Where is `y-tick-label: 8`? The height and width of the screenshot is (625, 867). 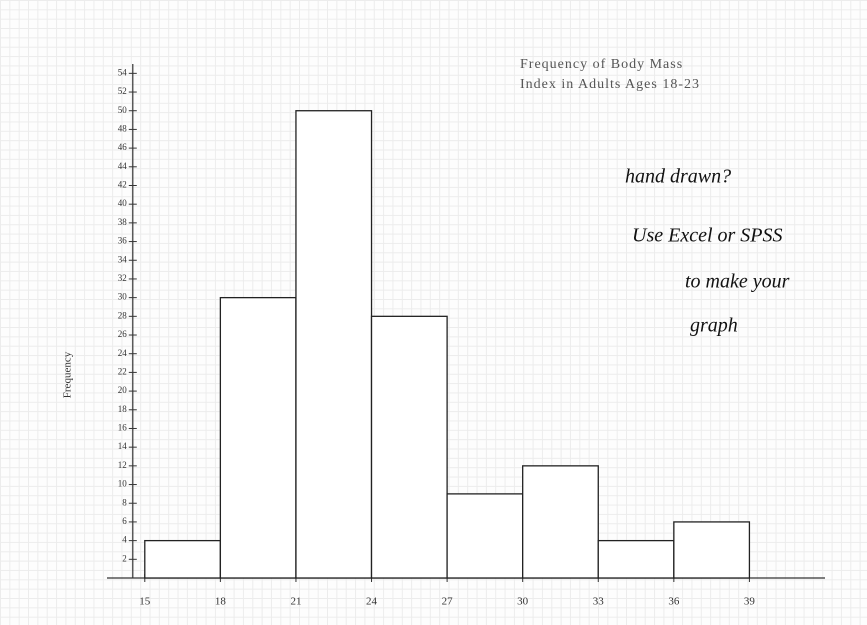
y-tick-label: 8 is located at coordinates (124, 502).